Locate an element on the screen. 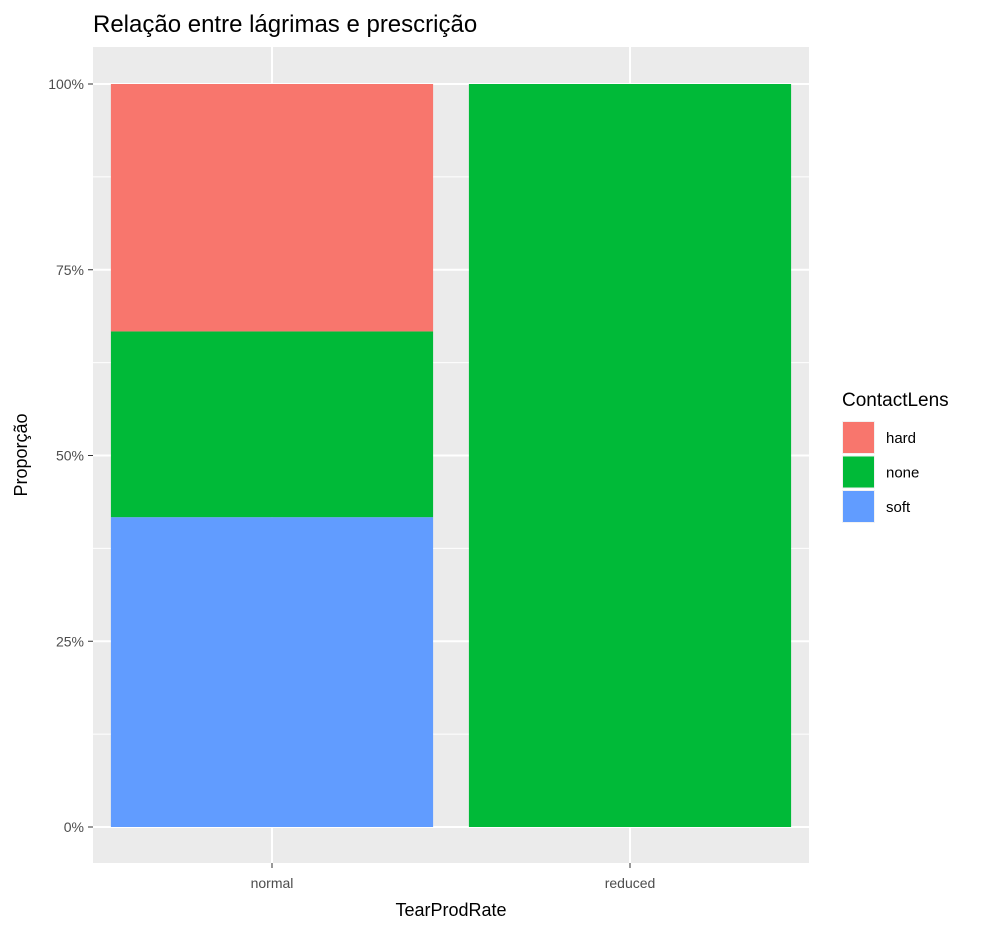 This screenshot has width=985, height=930. y-tick-label: 25% is located at coordinates (70, 641).